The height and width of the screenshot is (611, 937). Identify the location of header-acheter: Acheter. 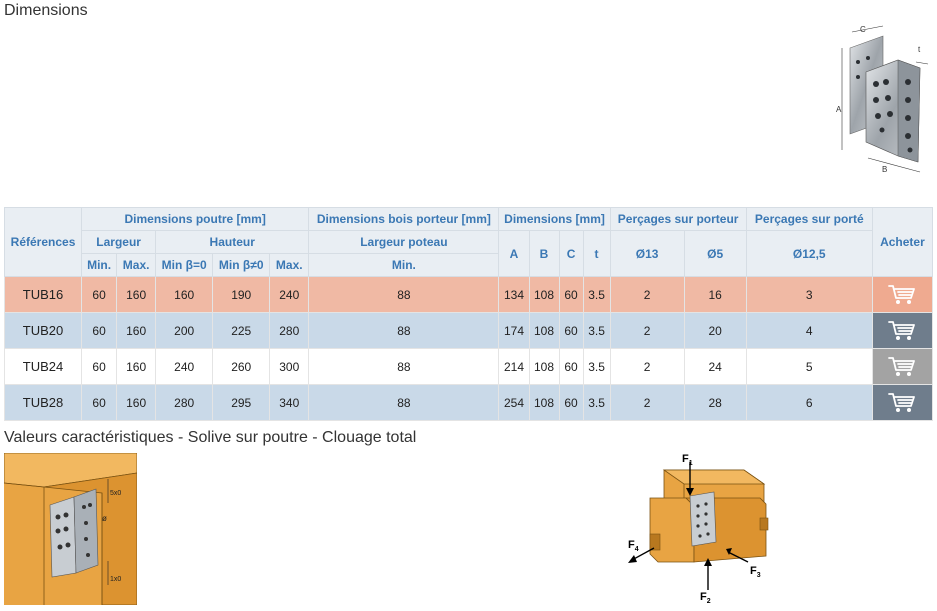
(902, 242).